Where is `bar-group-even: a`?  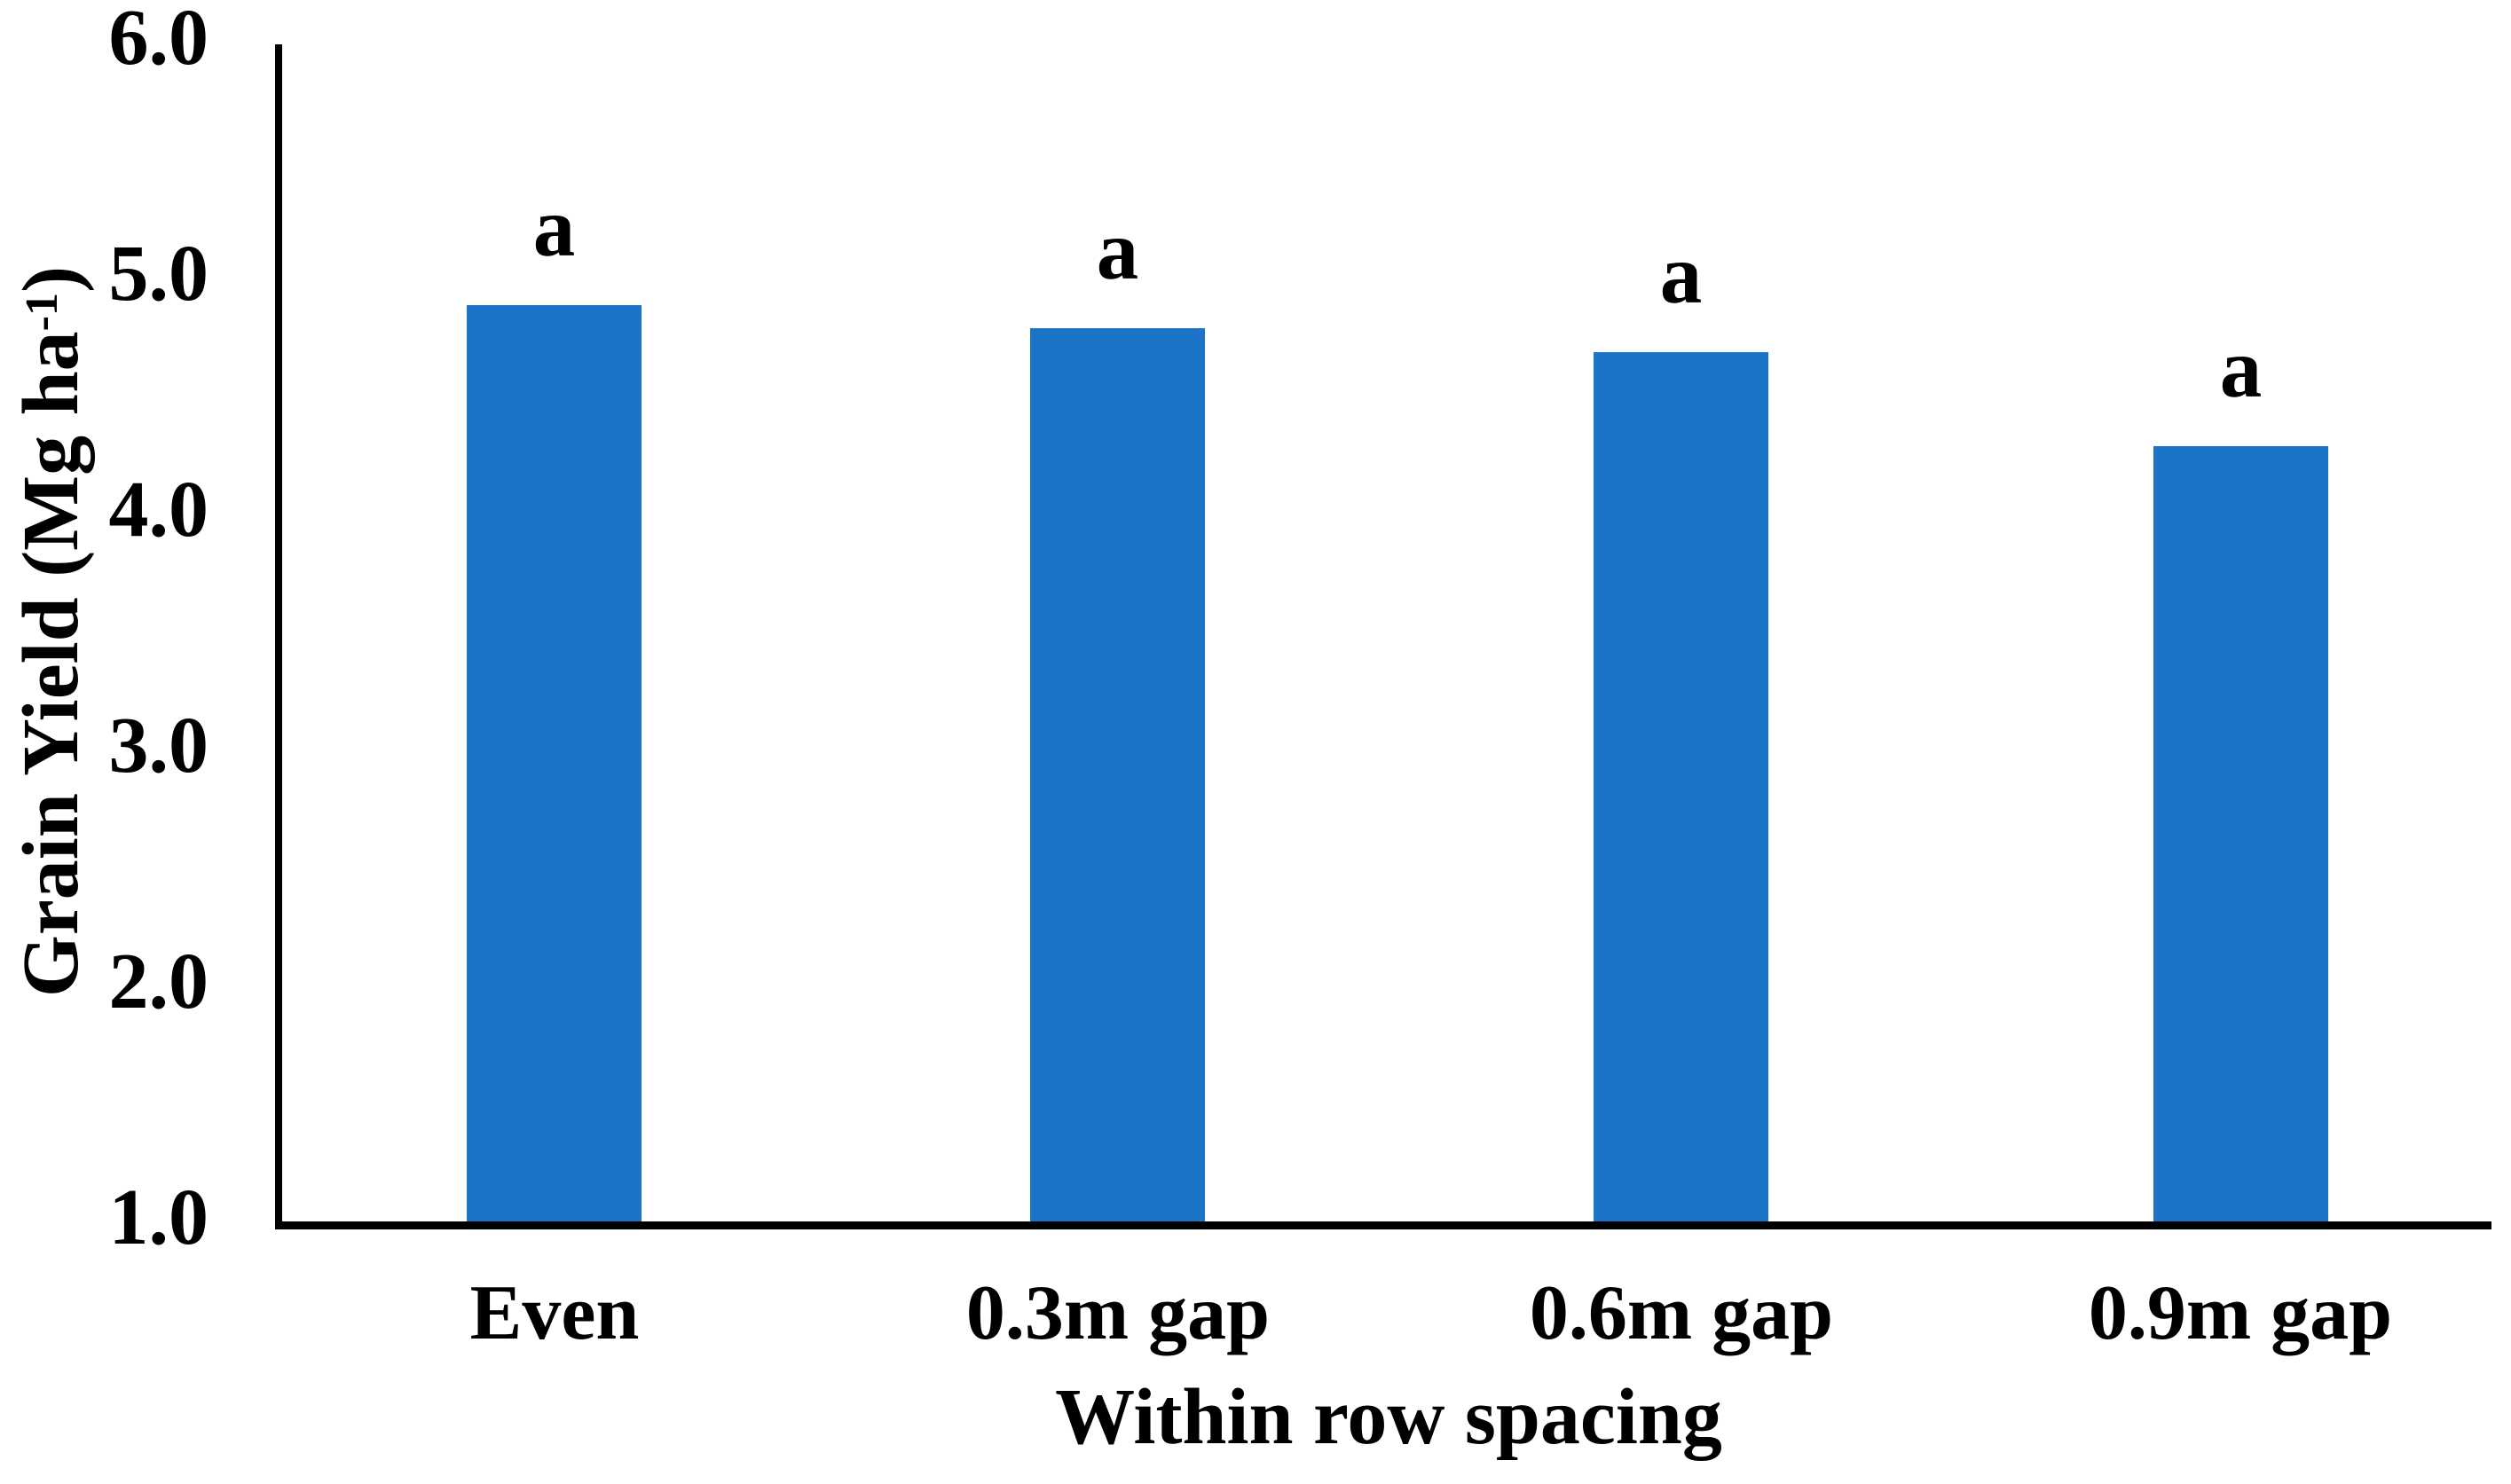 bar-group-even: a is located at coordinates (554, 705).